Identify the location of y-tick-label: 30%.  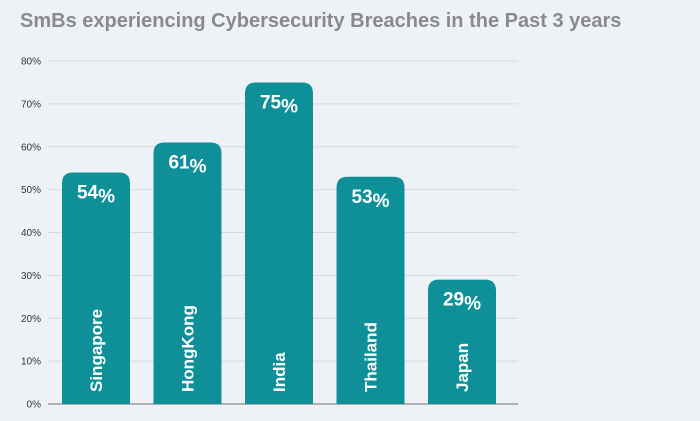
(31, 276).